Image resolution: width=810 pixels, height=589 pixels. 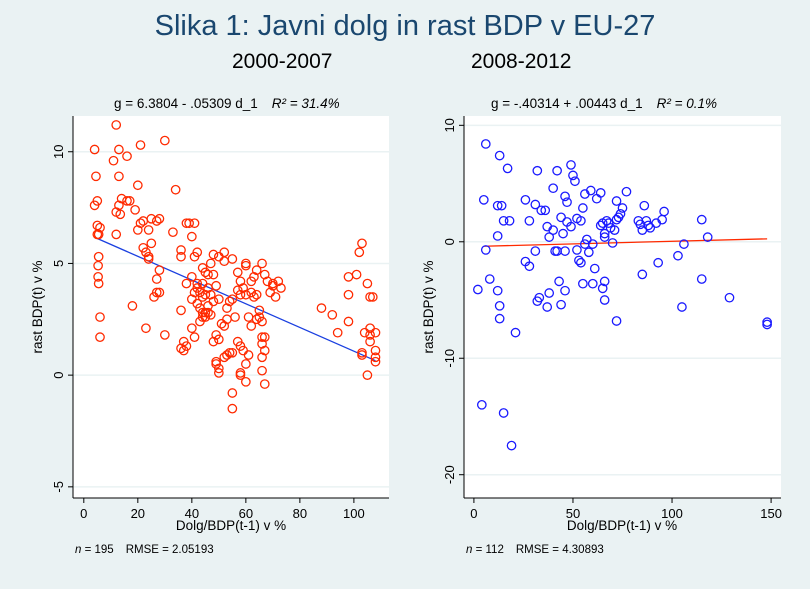 I want to click on right-x-tick-label: 0, so click(x=473, y=513).